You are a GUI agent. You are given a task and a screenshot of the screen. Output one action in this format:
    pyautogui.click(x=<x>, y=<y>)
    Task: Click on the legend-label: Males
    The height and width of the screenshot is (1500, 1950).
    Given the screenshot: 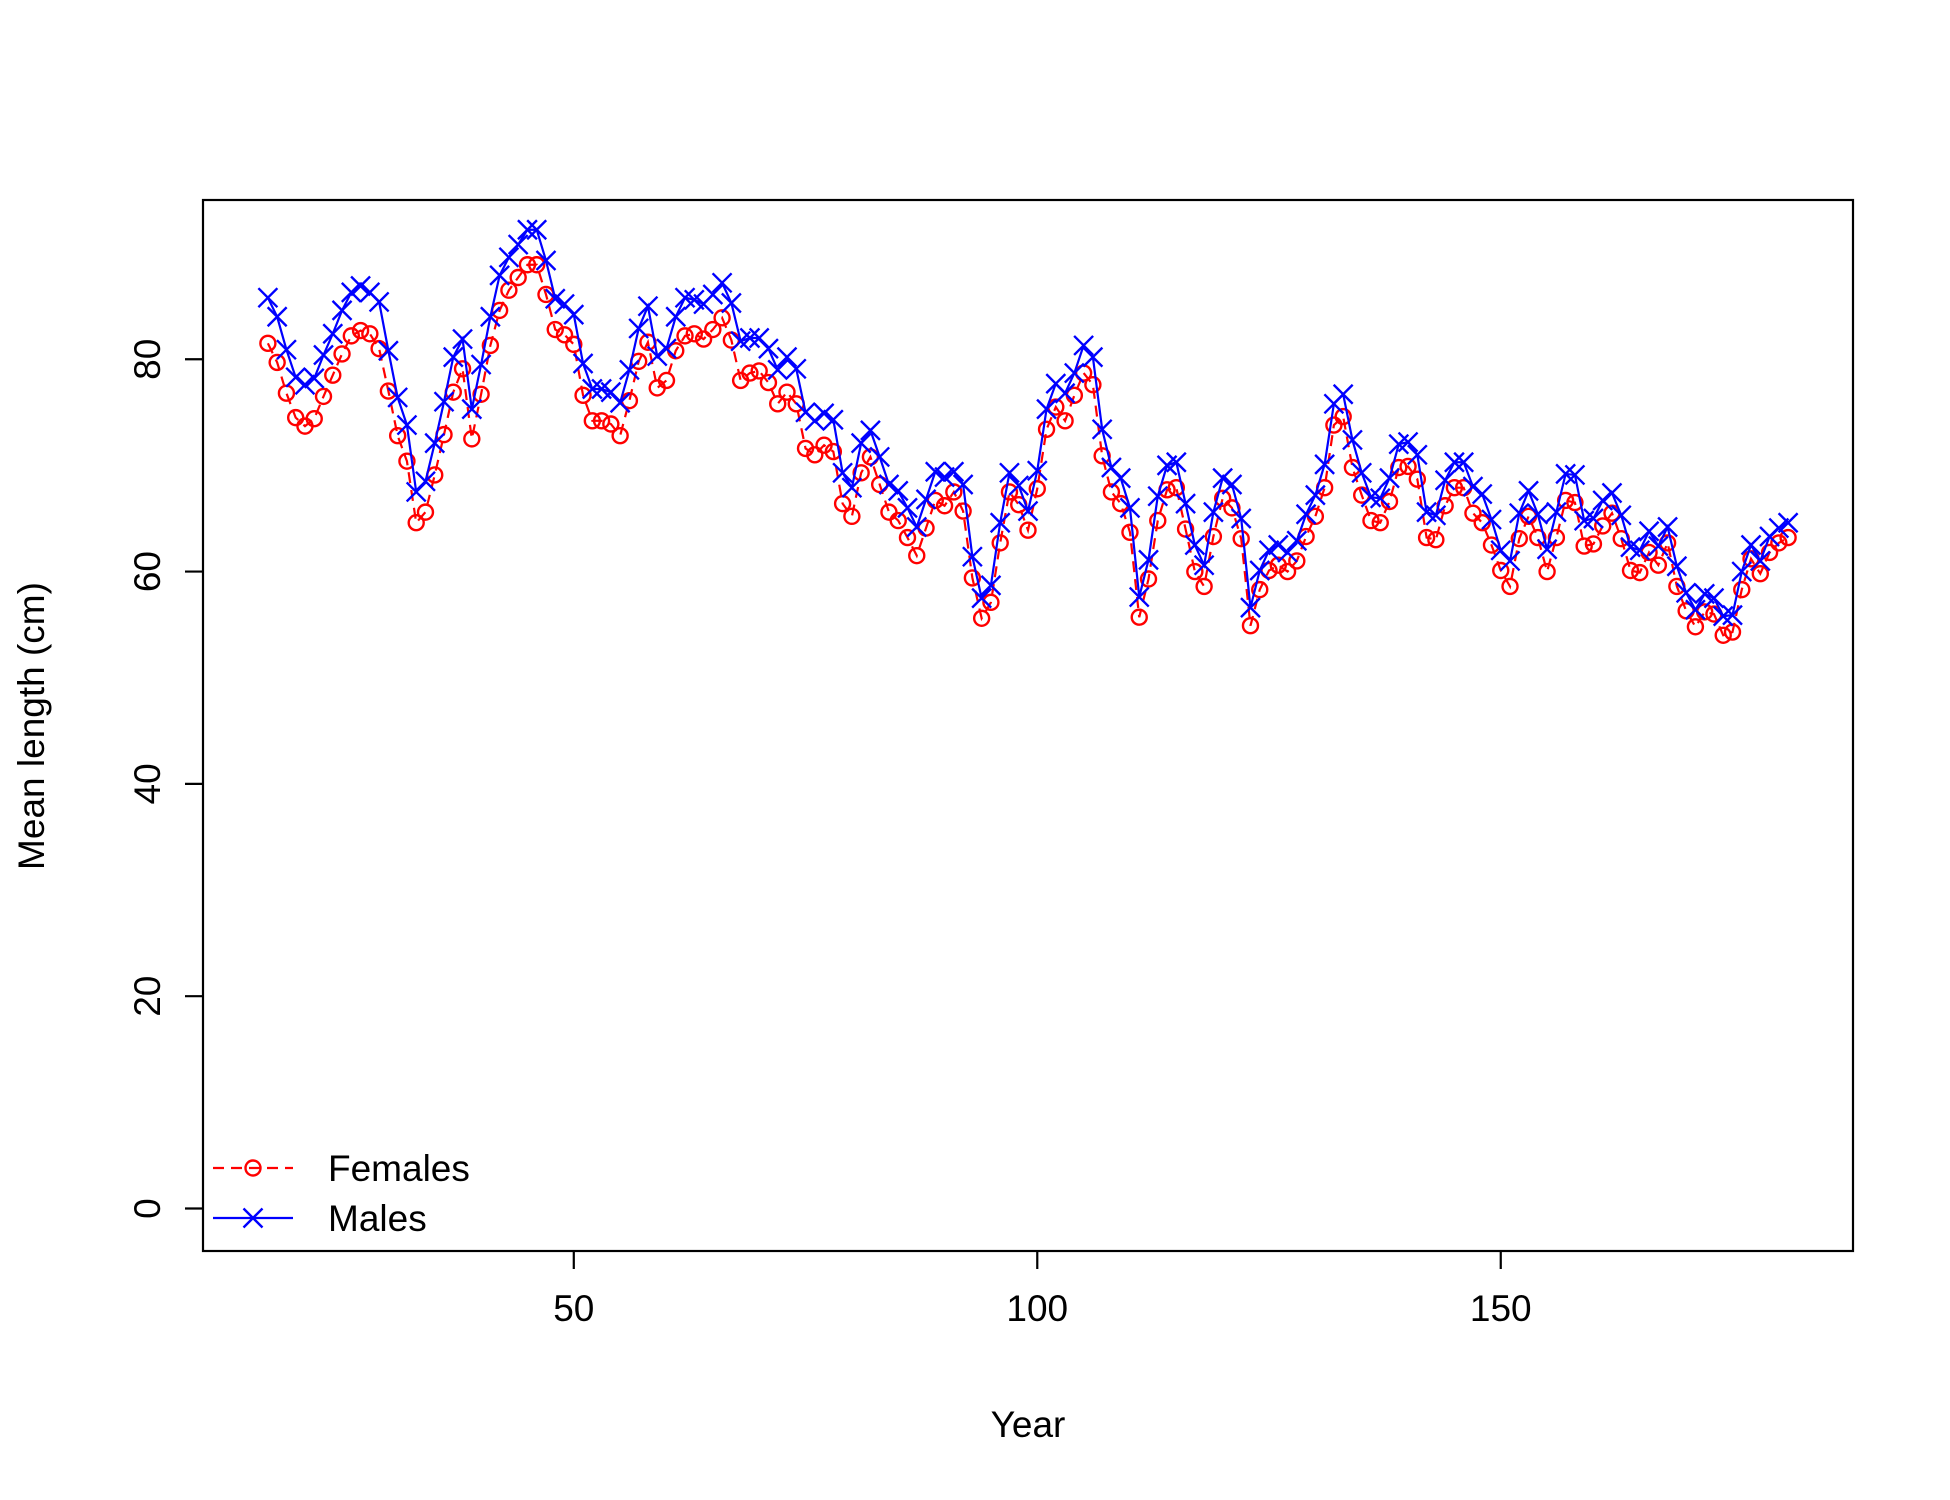 What is the action you would take?
    pyautogui.click(x=377, y=1218)
    